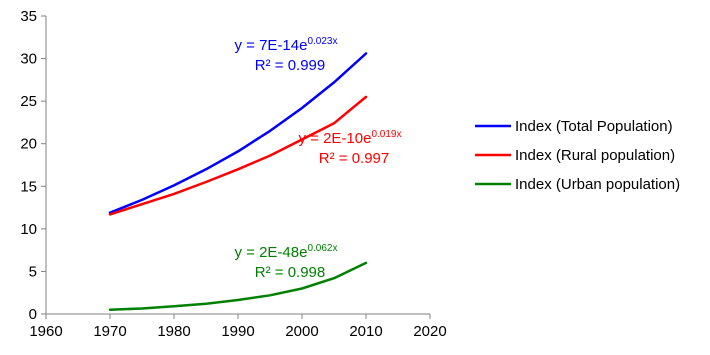 The image size is (710, 355). What do you see at coordinates (28, 16) in the screenshot?
I see `y-tick-label: 35` at bounding box center [28, 16].